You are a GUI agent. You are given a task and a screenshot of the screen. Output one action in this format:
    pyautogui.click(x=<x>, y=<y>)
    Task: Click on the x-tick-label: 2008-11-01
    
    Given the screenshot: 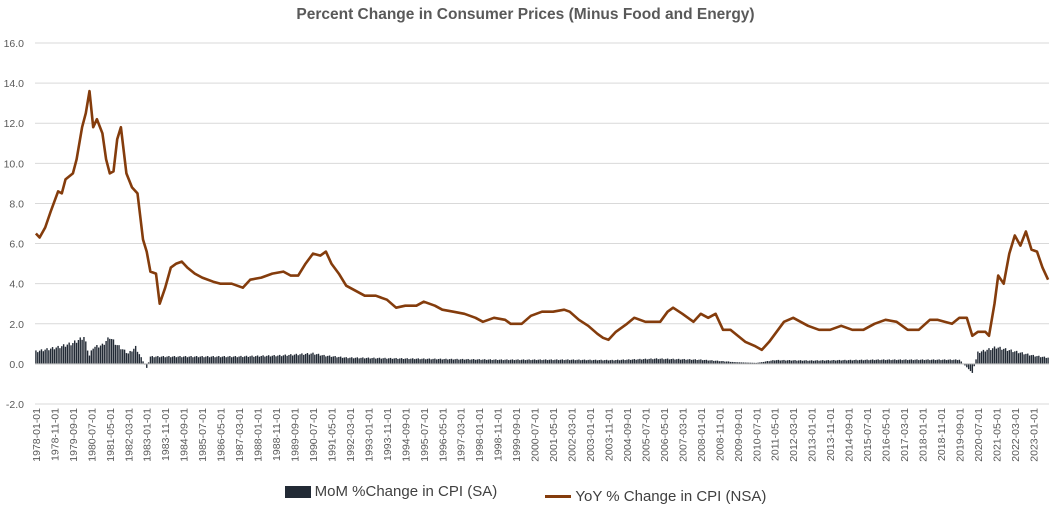 What is the action you would take?
    pyautogui.click(x=720, y=434)
    